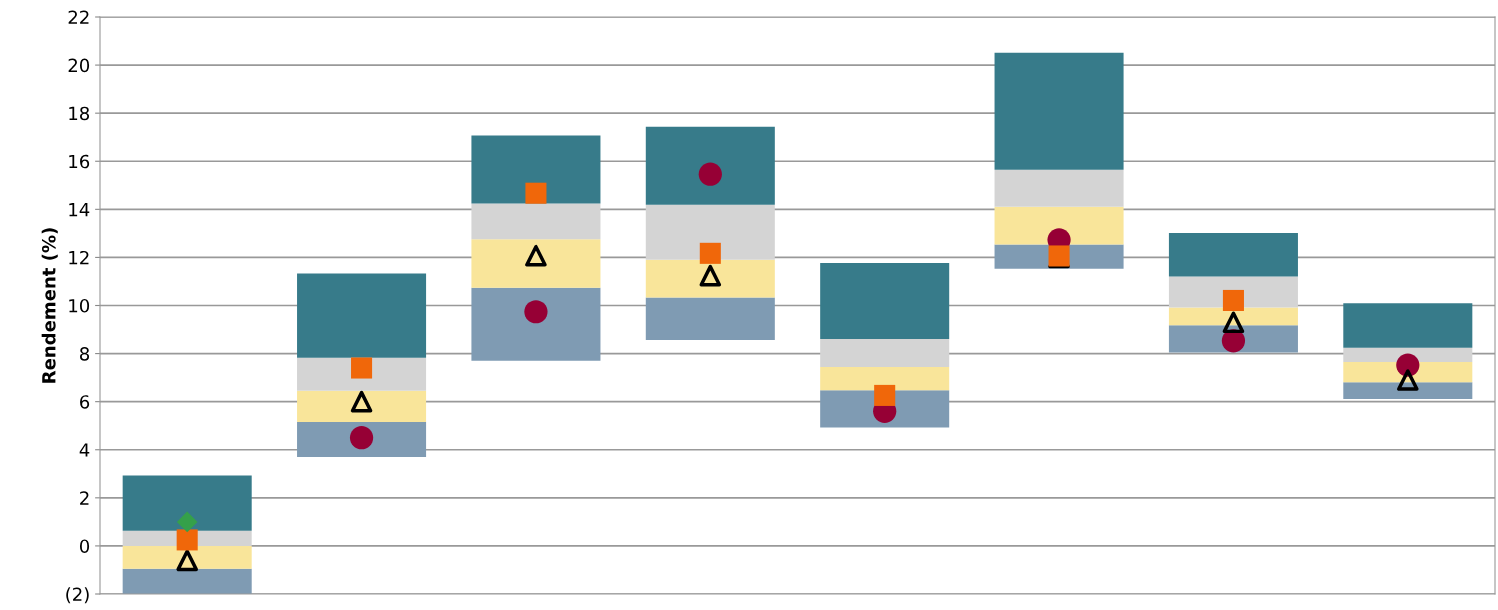  I want to click on y-tick-label: 18, so click(79, 113).